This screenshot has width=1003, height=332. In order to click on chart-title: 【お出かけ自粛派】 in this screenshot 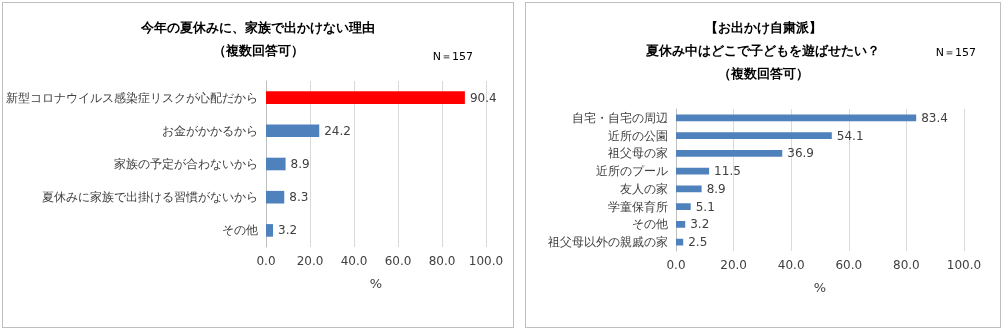, I will do `click(763, 27)`.